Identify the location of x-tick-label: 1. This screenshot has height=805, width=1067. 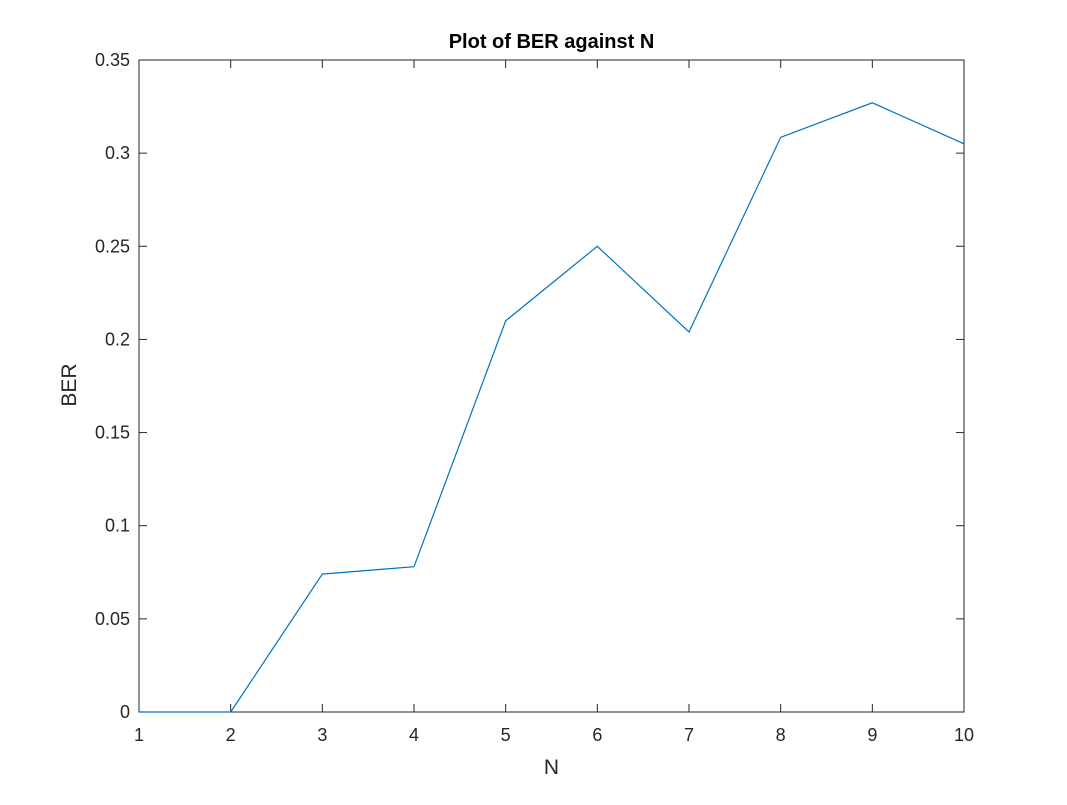
(139, 735).